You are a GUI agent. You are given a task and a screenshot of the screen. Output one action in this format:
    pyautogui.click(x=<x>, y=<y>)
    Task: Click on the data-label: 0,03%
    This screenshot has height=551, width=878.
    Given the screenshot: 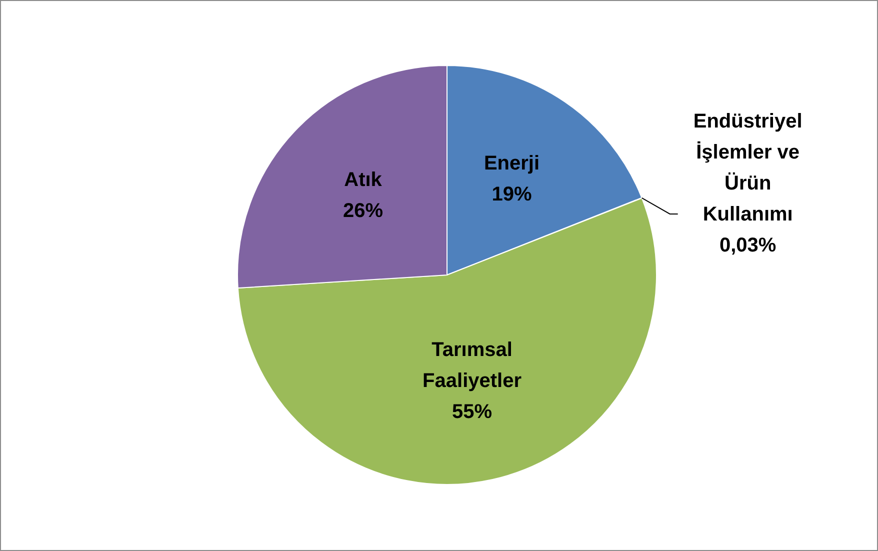 What is the action you would take?
    pyautogui.click(x=747, y=245)
    